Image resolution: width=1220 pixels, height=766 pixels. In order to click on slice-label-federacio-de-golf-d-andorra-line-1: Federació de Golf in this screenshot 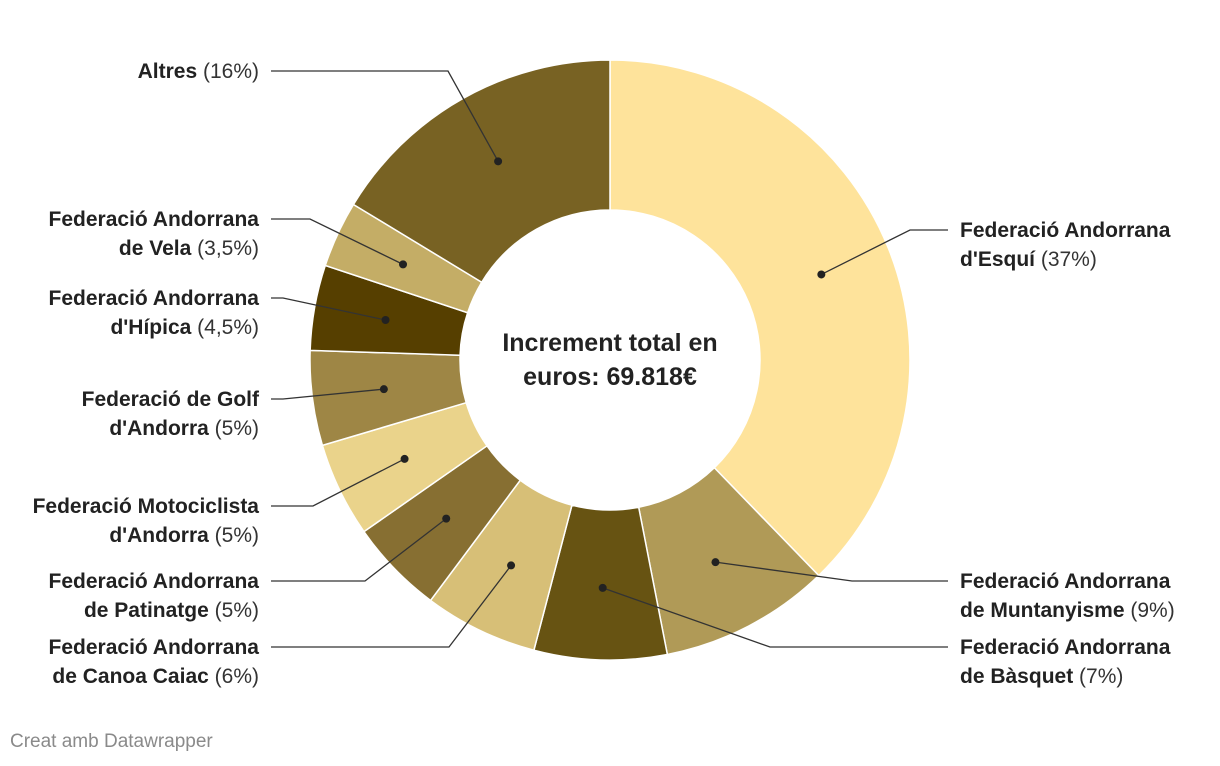, I will do `click(171, 399)`.